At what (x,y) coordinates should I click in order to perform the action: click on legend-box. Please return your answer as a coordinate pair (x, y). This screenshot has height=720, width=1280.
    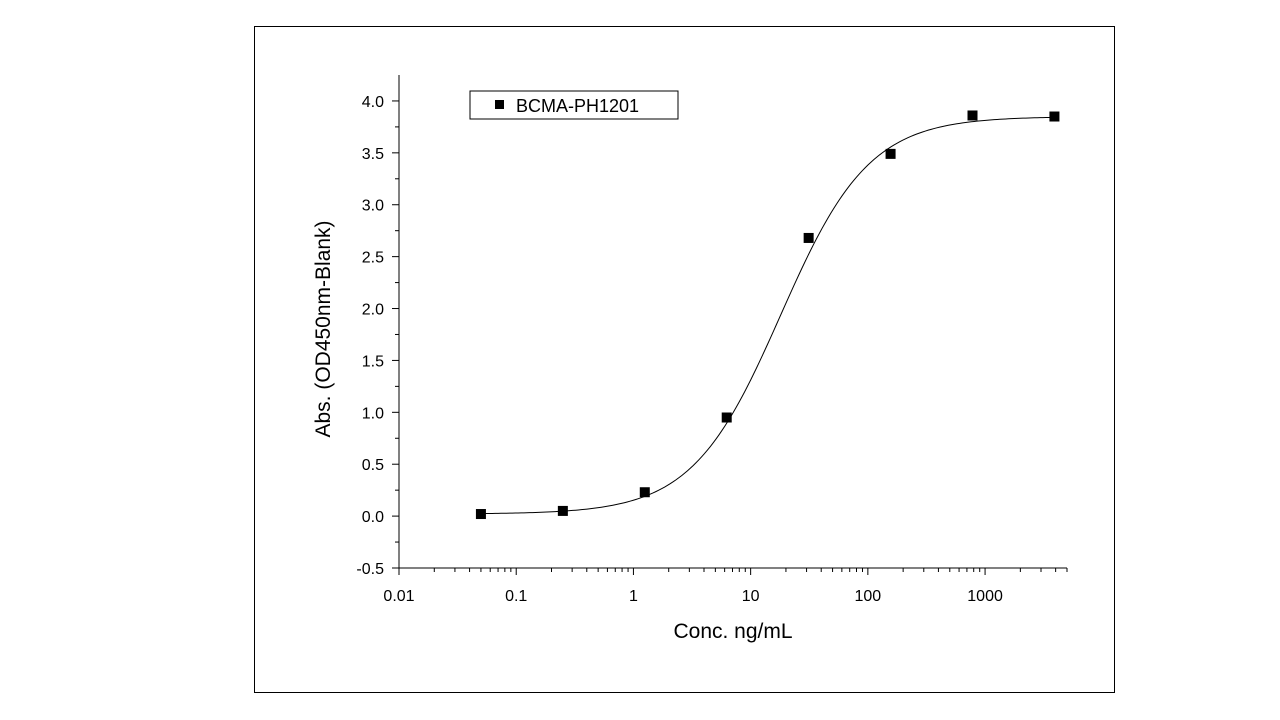
    Looking at the image, I should click on (574, 105).